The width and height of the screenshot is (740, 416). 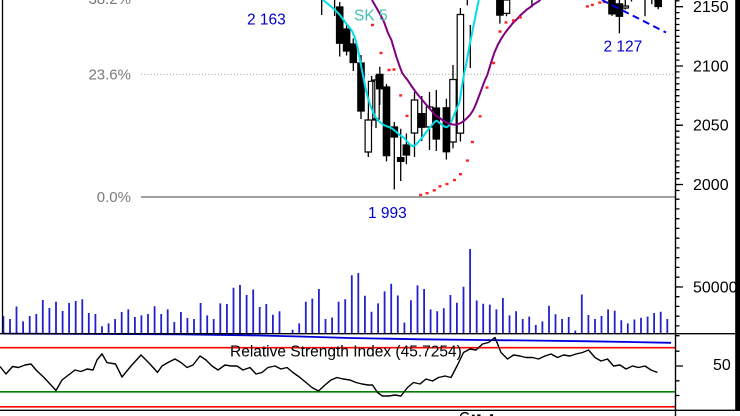 I want to click on svg-text: 50000, so click(x=715, y=288).